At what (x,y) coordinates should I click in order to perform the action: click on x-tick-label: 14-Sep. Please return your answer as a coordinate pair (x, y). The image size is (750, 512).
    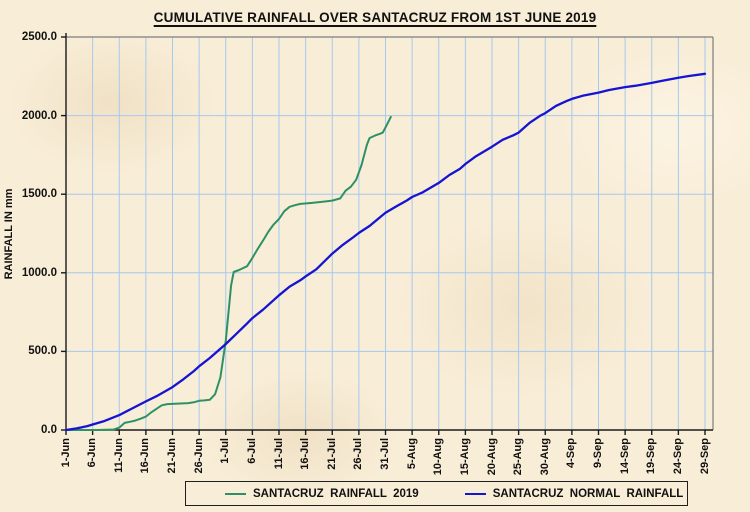
    Looking at the image, I should click on (624, 456).